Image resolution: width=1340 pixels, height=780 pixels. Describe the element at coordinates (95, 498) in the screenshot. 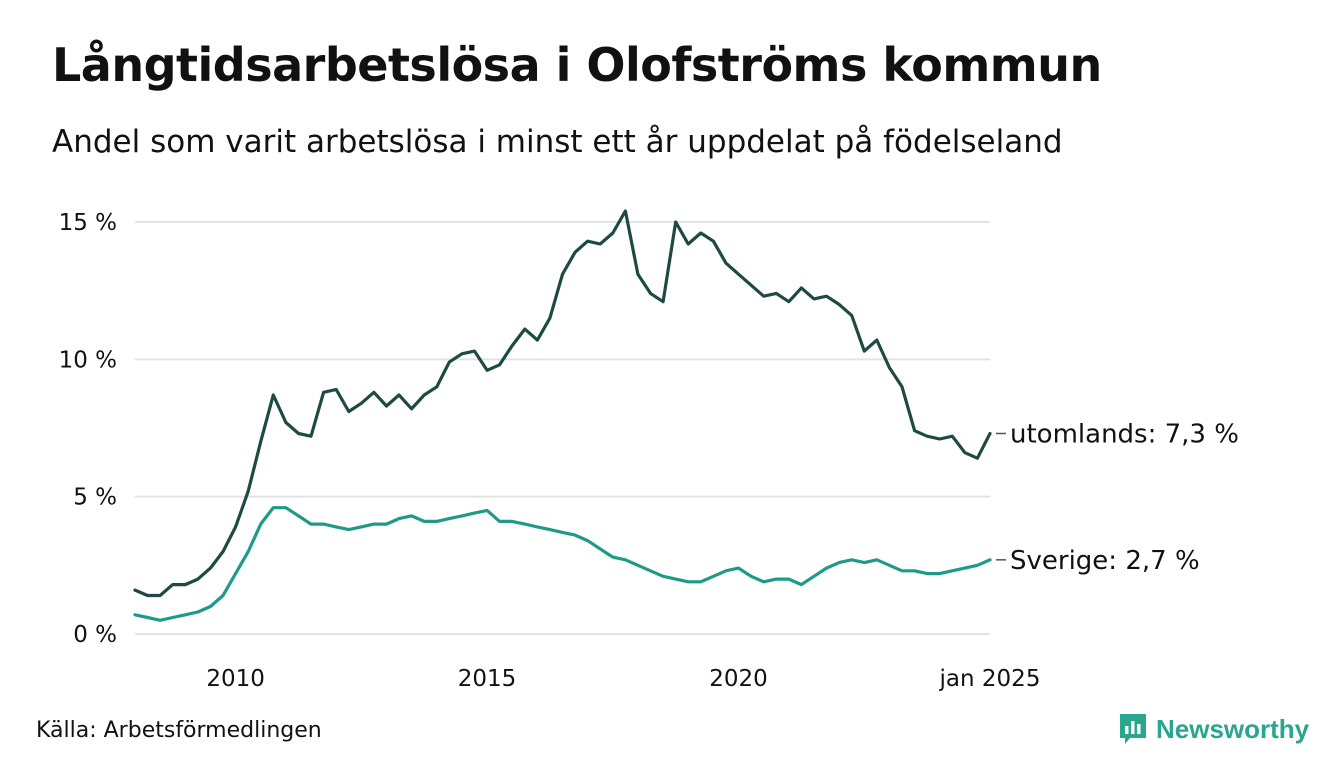

I see `y-tick-label: 5 %` at that location.